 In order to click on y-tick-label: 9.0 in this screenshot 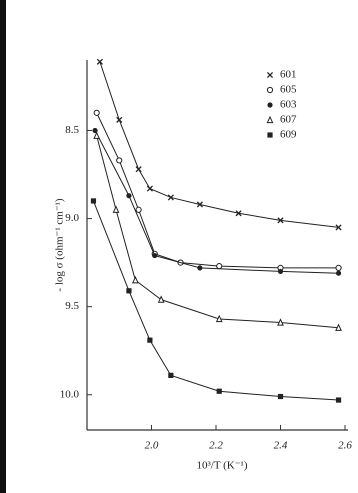, I will do `click(72, 218)`.